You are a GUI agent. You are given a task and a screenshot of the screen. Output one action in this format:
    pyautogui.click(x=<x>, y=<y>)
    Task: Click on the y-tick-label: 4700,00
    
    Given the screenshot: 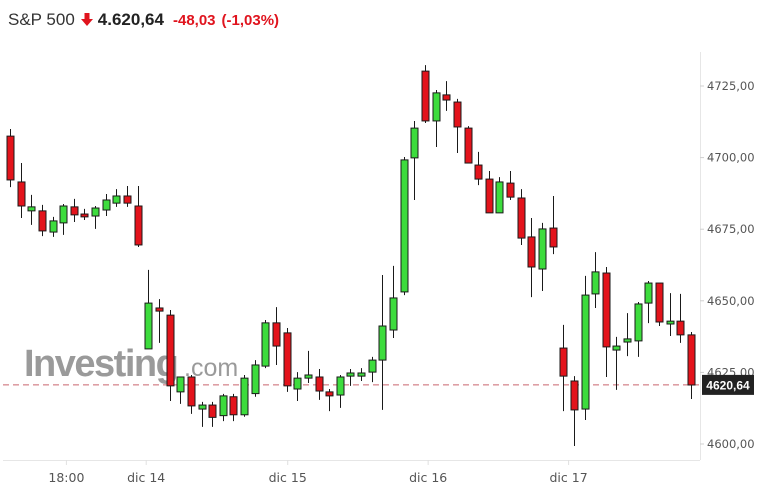 What is the action you would take?
    pyautogui.click(x=731, y=158)
    